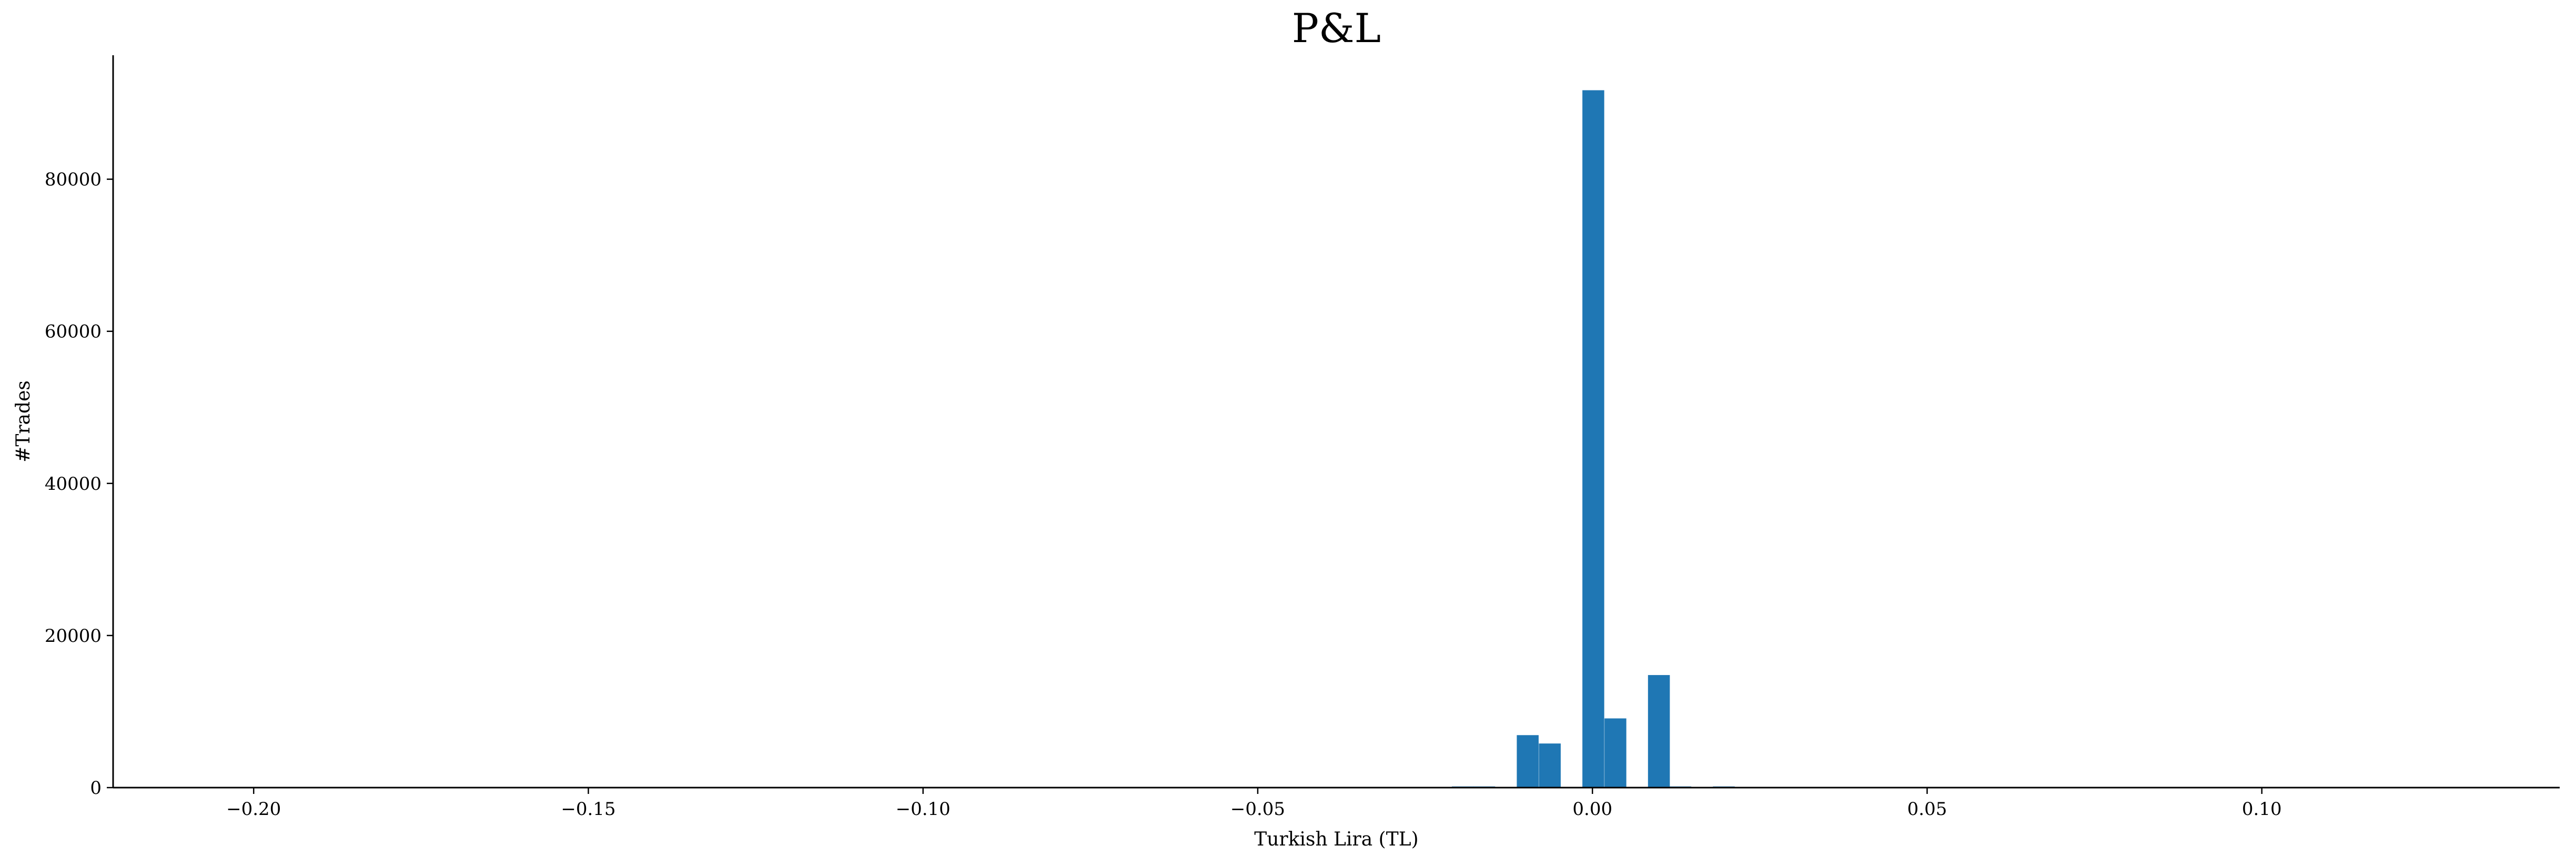 The height and width of the screenshot is (866, 2576). I want to click on x-tick-label: 0.00, so click(1592, 809).